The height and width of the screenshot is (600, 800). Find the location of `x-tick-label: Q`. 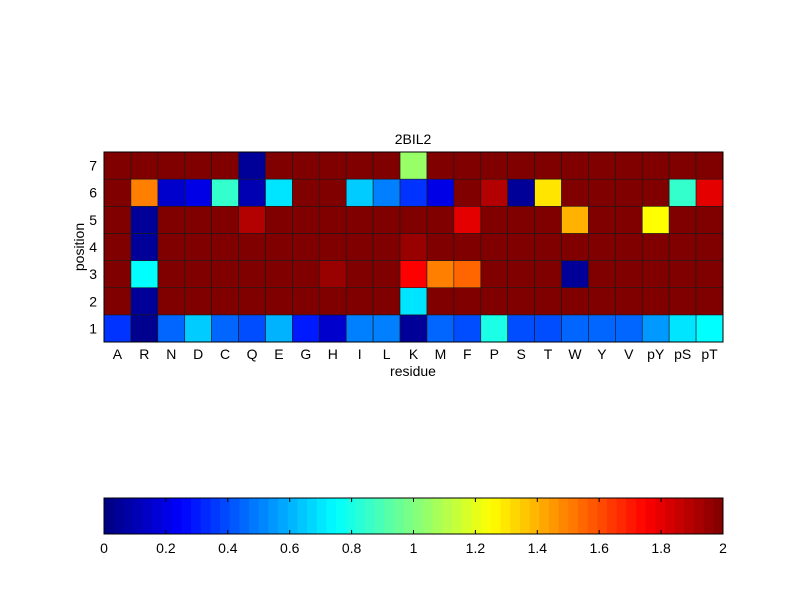

x-tick-label: Q is located at coordinates (252, 354).